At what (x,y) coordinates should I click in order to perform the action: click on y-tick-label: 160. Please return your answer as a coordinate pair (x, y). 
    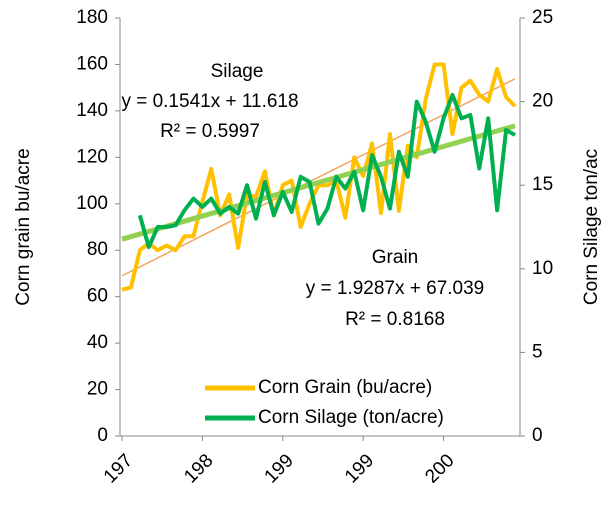
    Looking at the image, I should click on (92, 63).